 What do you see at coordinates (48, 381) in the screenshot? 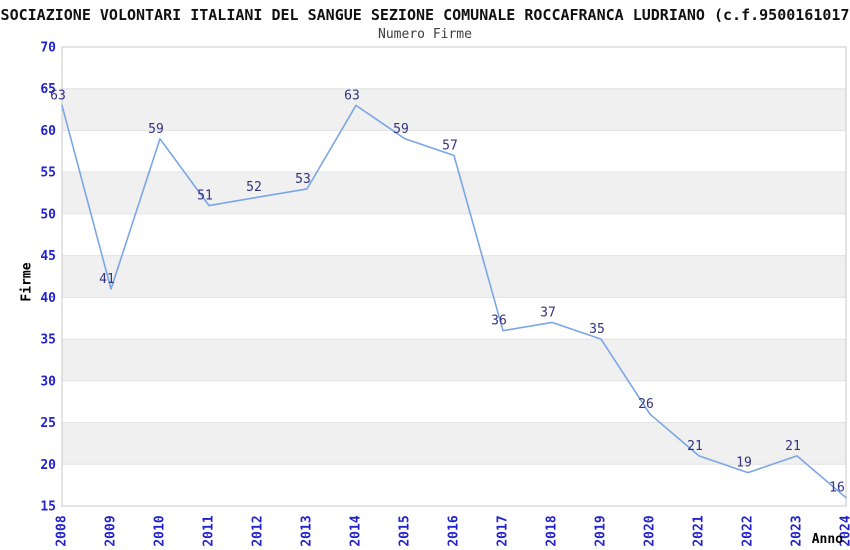
I see `y-tick-label: 30` at bounding box center [48, 381].